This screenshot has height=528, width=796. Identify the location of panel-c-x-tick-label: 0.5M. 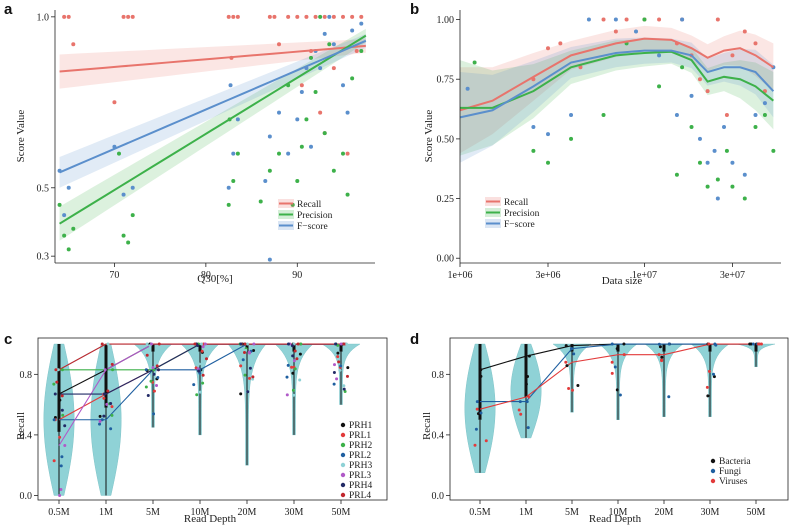
(59, 512).